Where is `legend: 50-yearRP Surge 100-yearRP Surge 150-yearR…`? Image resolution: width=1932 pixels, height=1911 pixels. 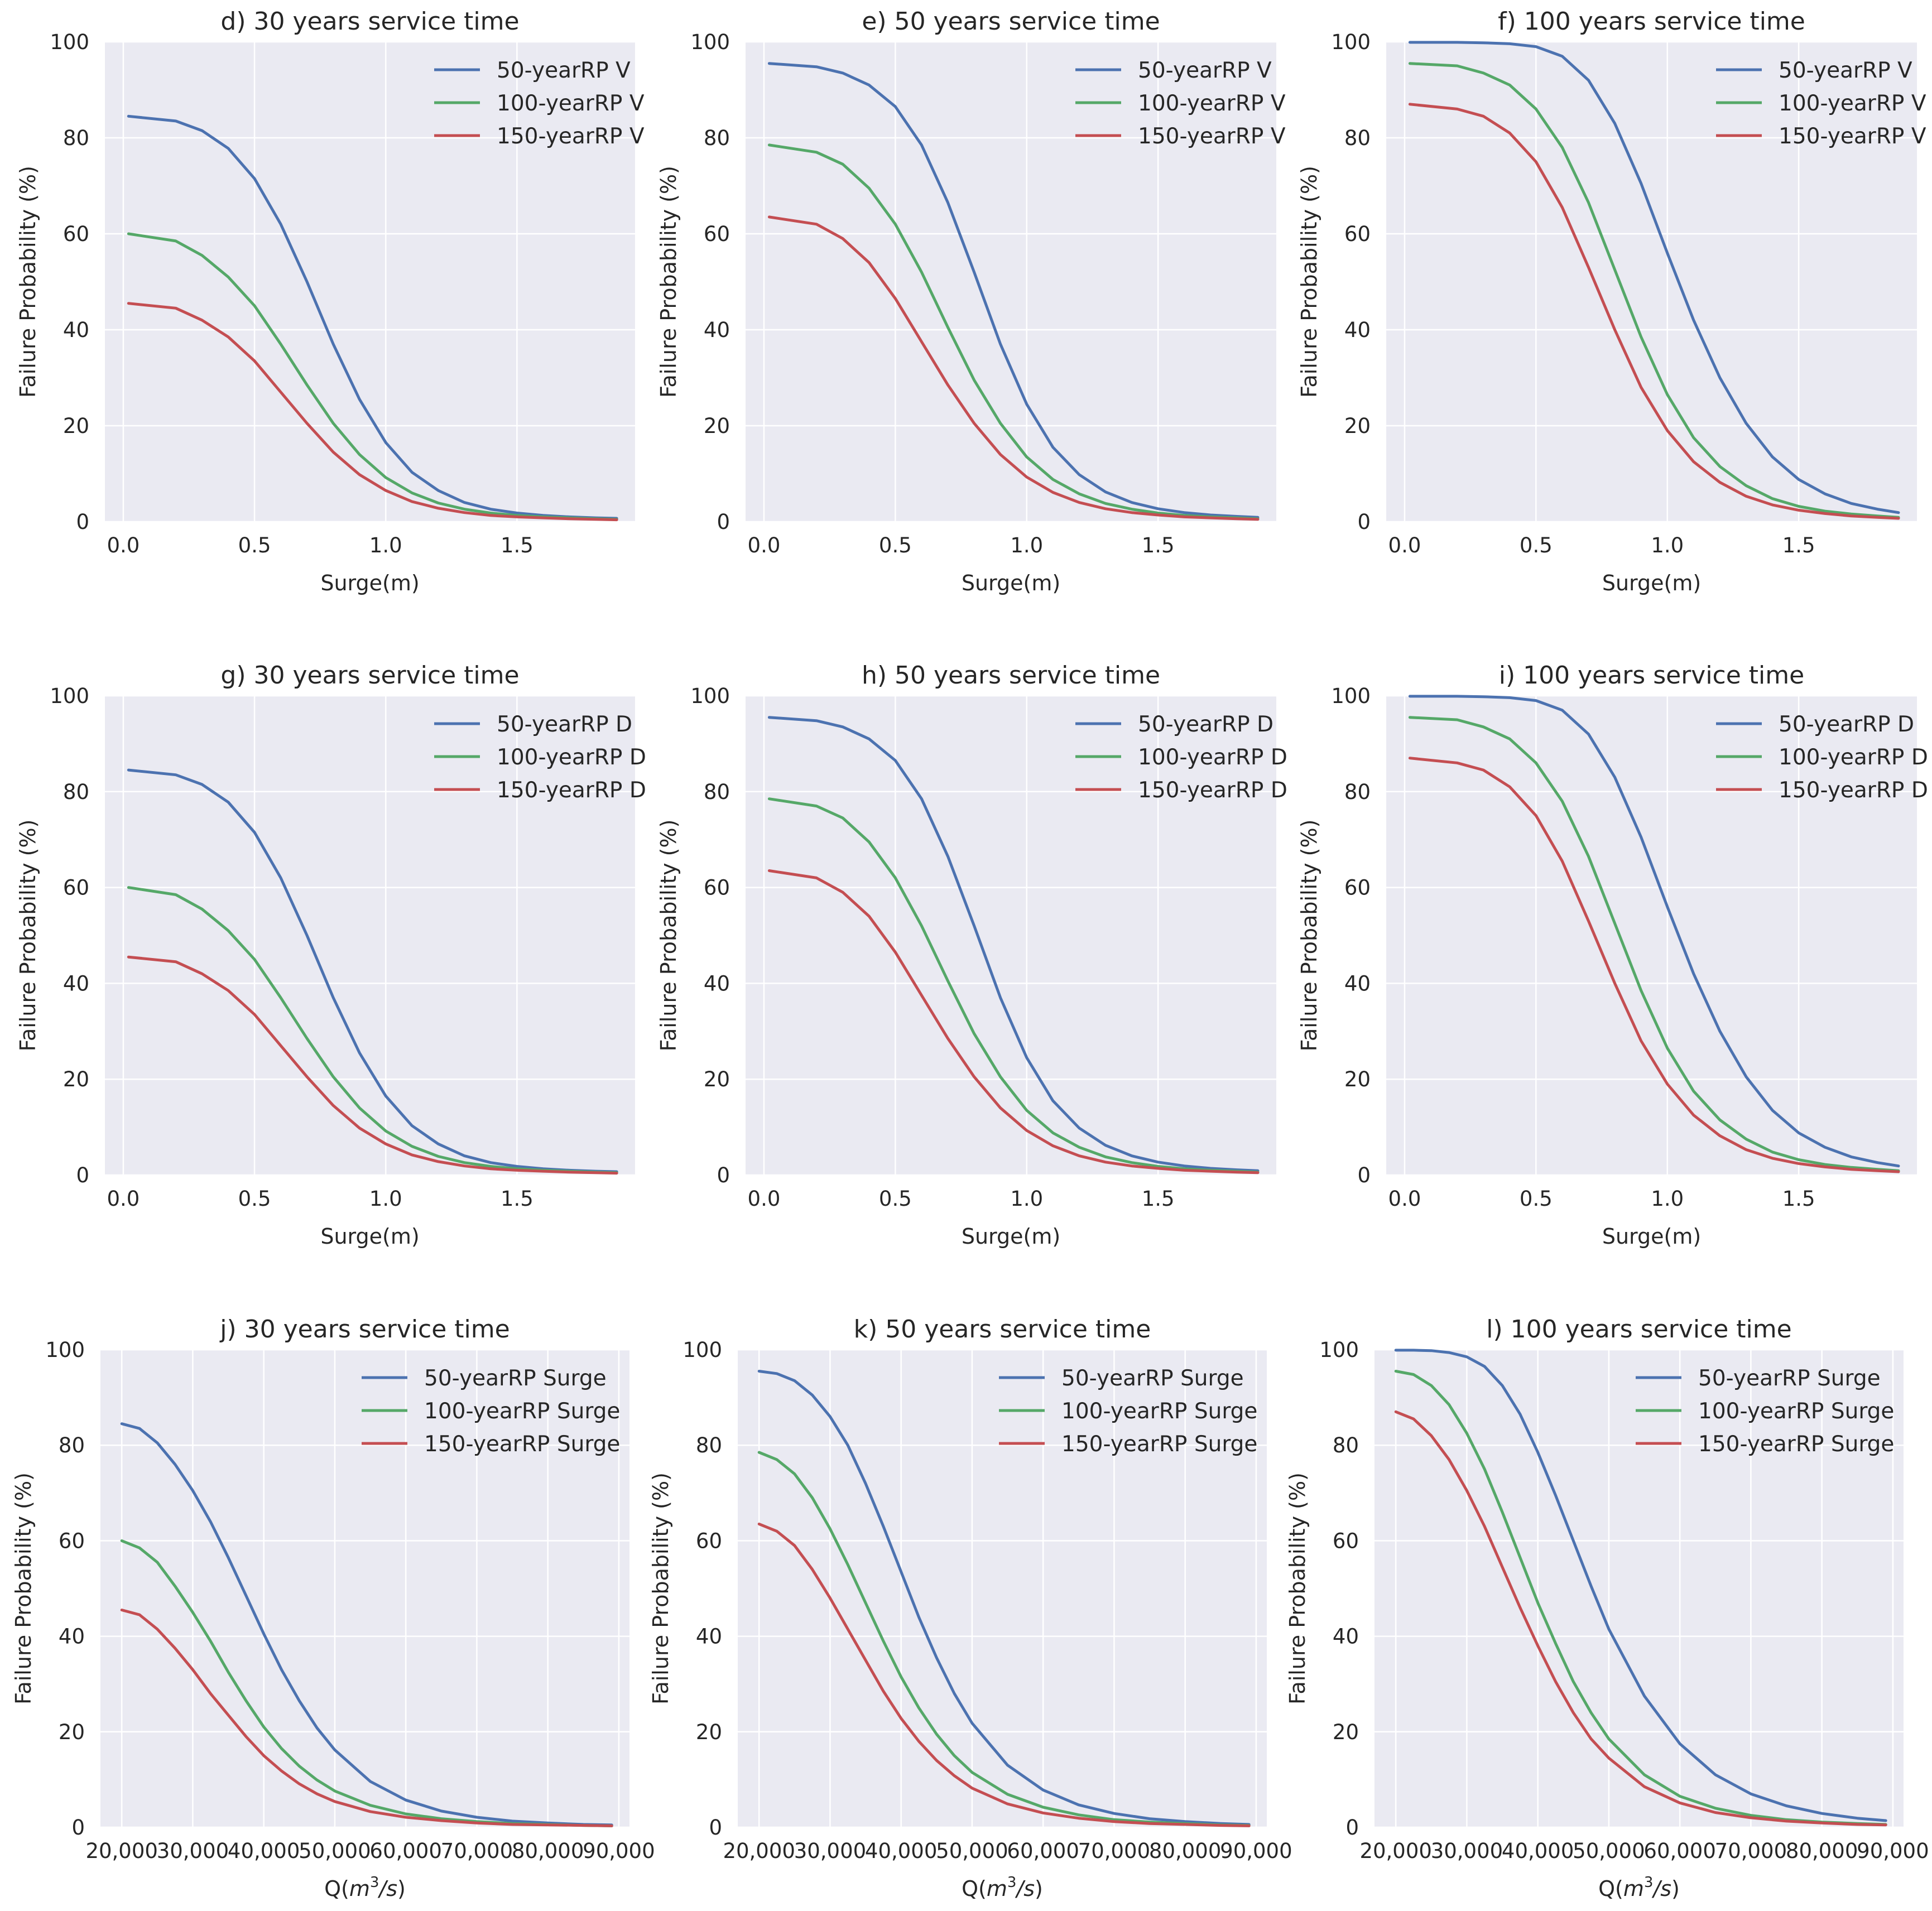 legend: 50-yearRP Surge 100-yearRP Surge 150-yearR… is located at coordinates (491, 1411).